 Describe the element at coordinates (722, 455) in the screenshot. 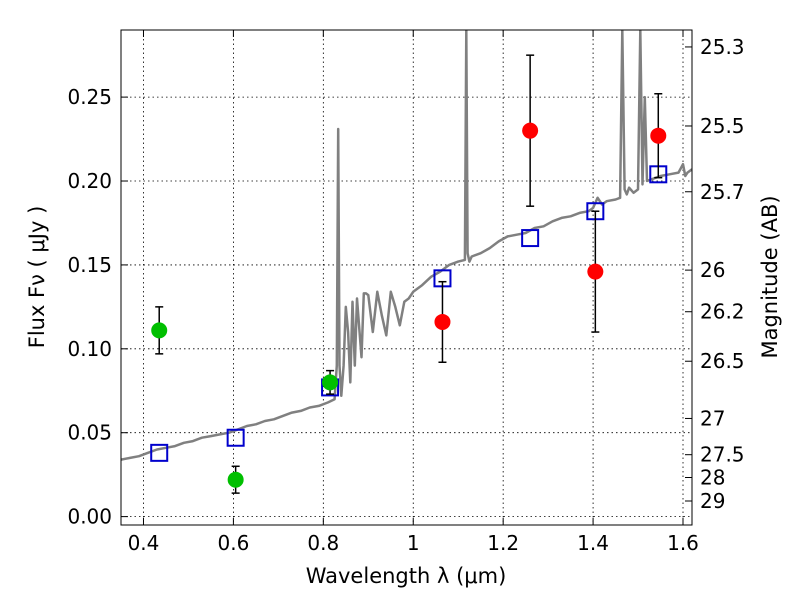

I see `right-tick-label: 27.5` at that location.